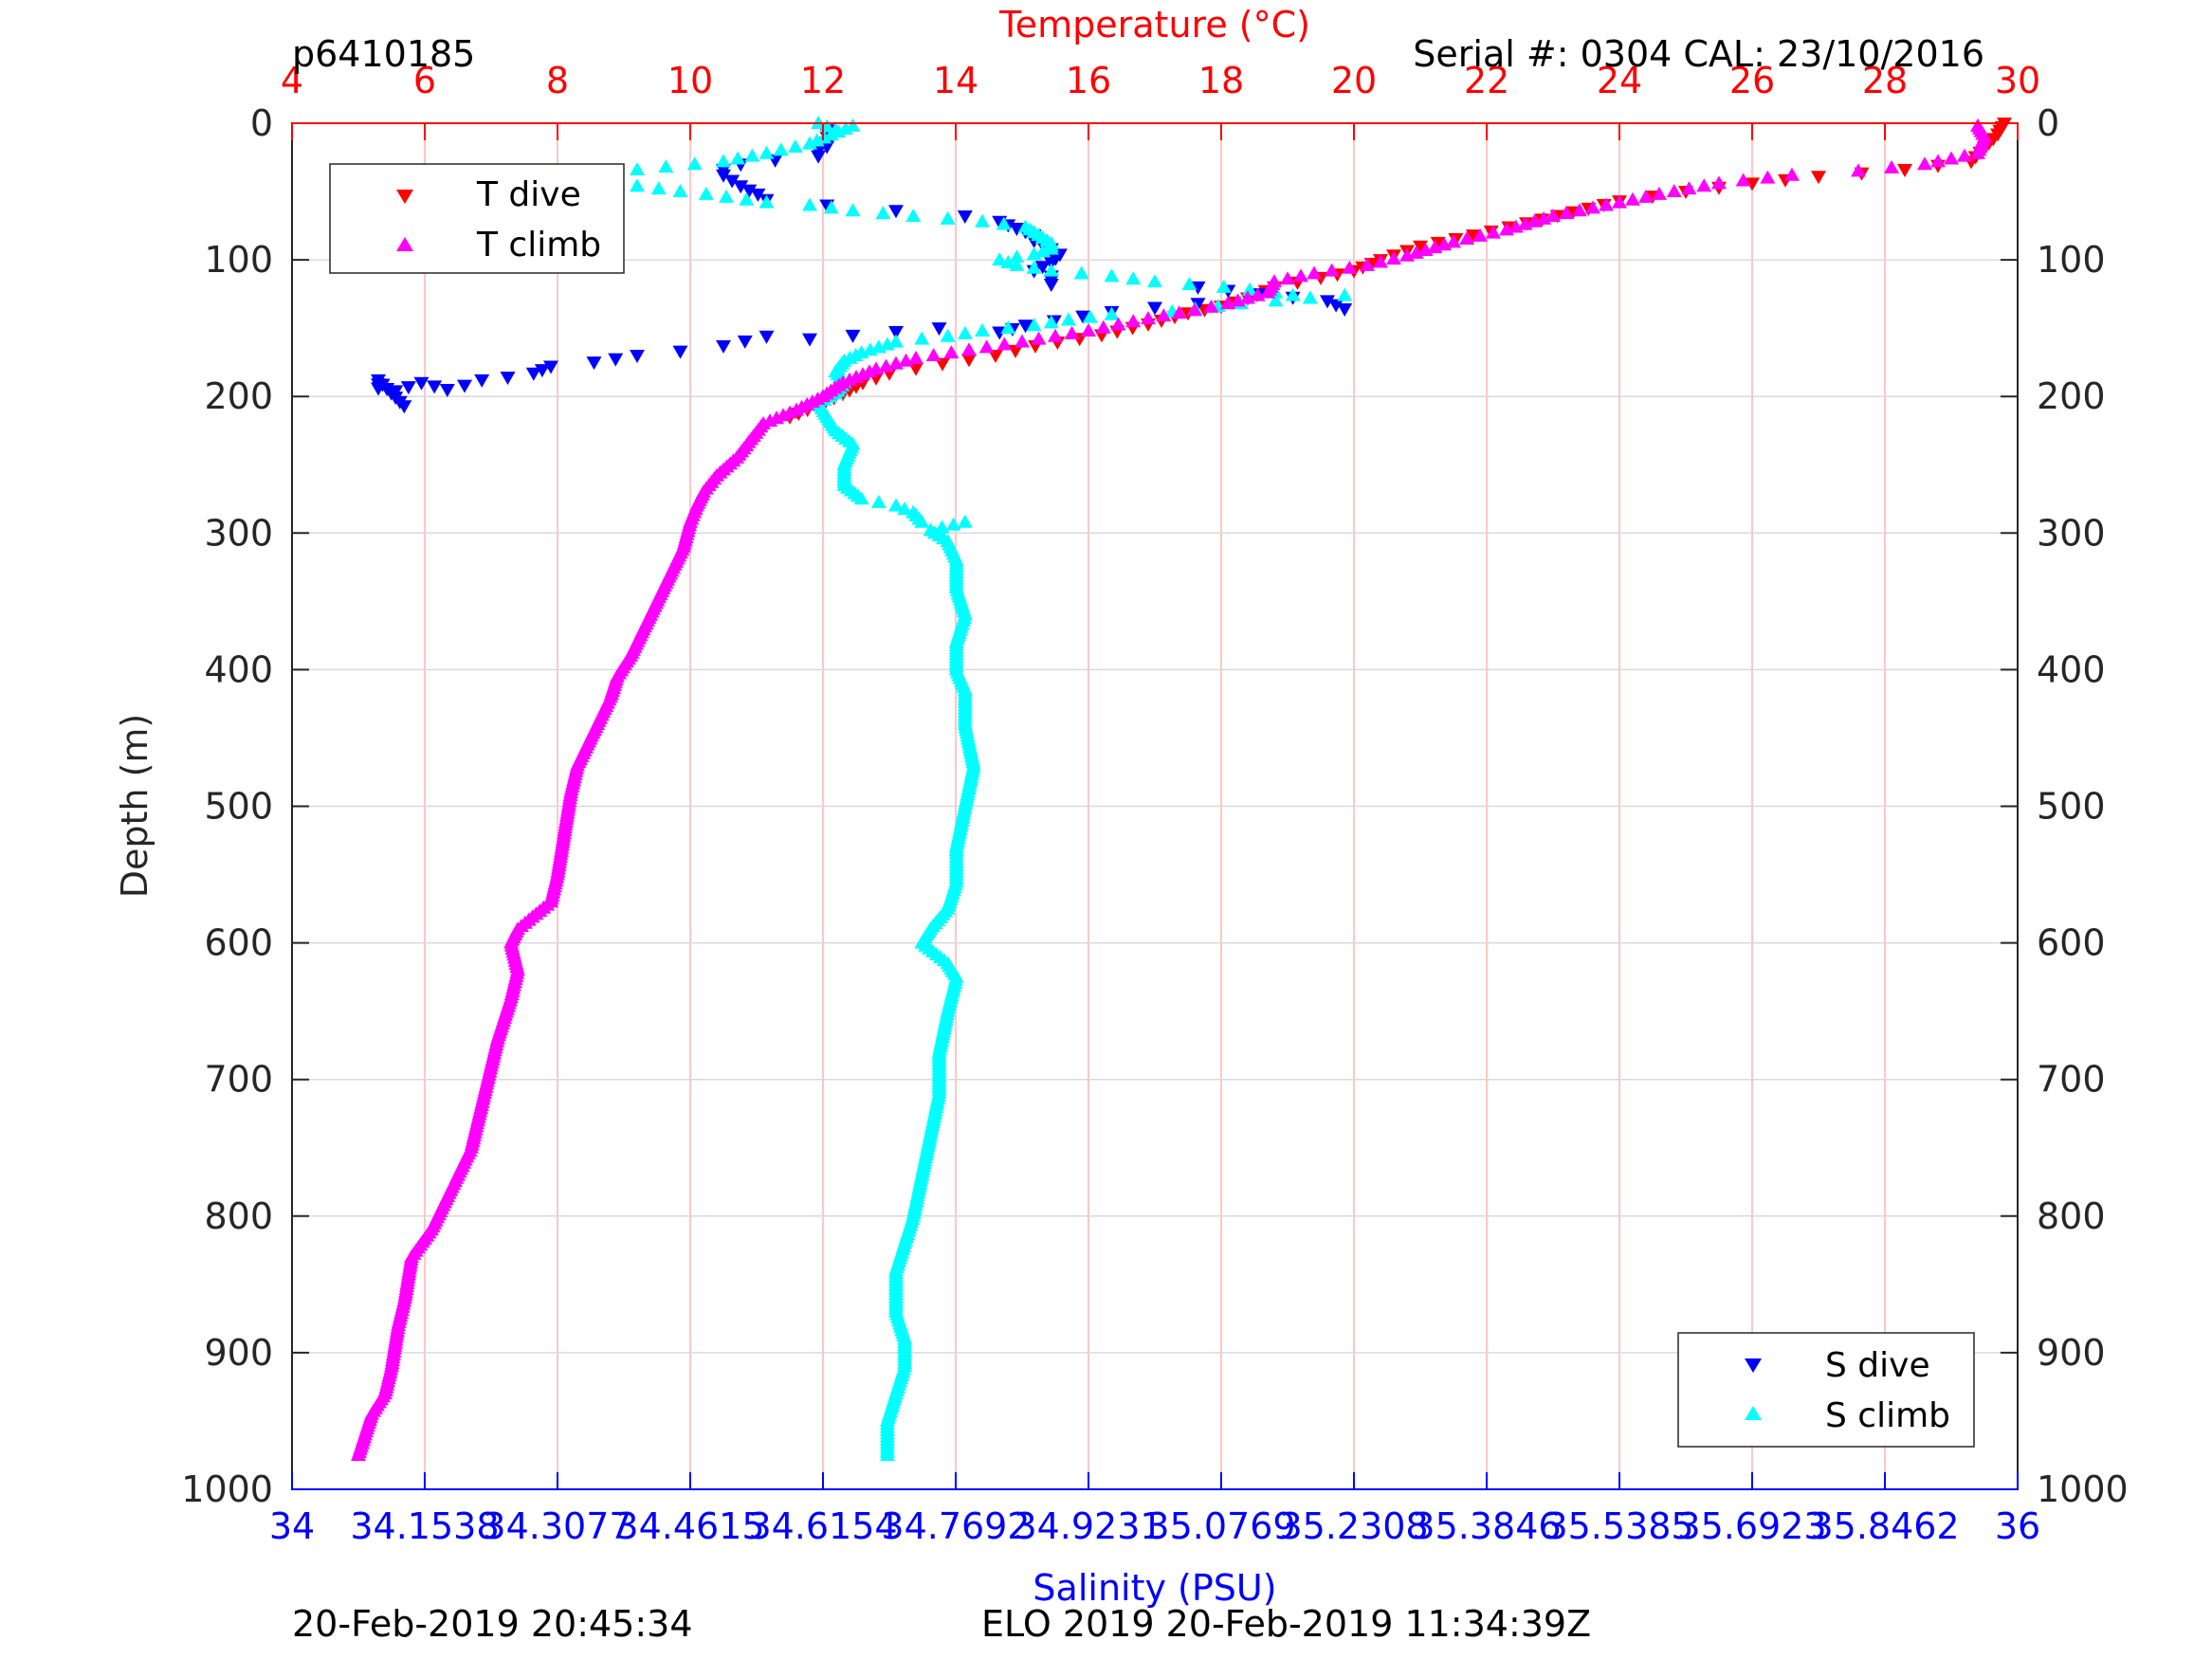 The width and height of the screenshot is (2212, 1659). What do you see at coordinates (2071, 1080) in the screenshot?
I see `y-tick-label-right: 700` at bounding box center [2071, 1080].